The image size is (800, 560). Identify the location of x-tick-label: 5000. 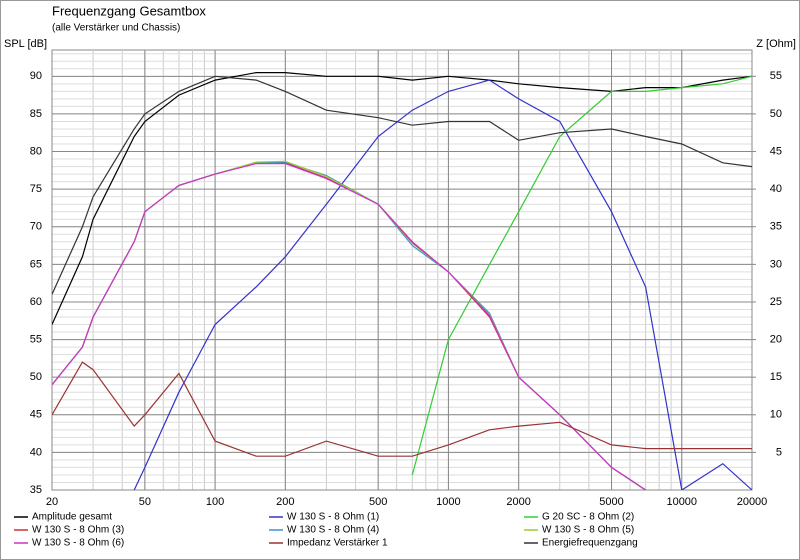
(611, 502).